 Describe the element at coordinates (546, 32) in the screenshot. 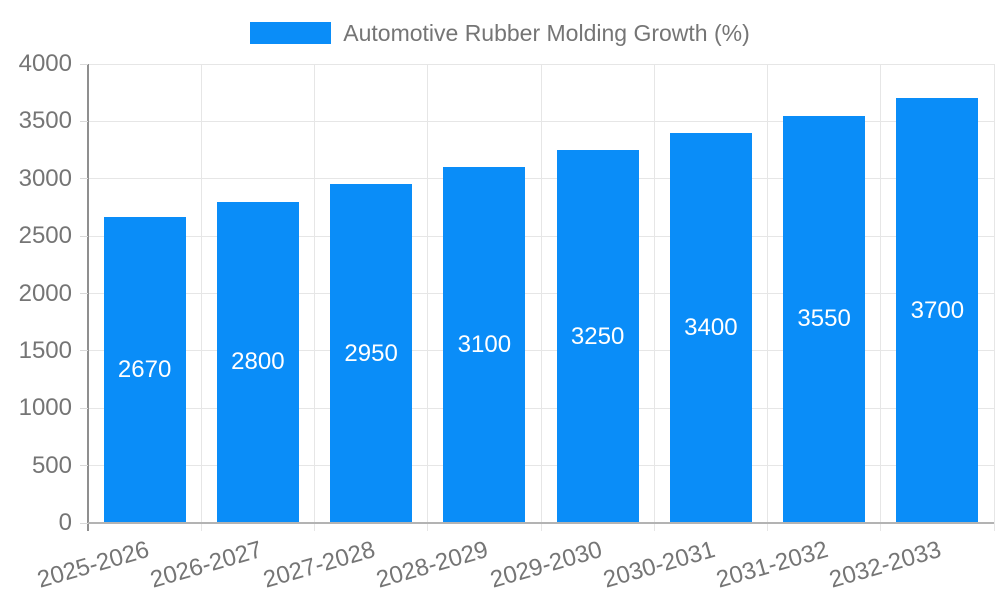

I see `legend-label: Automotive Rubber Molding Growth (%)` at that location.